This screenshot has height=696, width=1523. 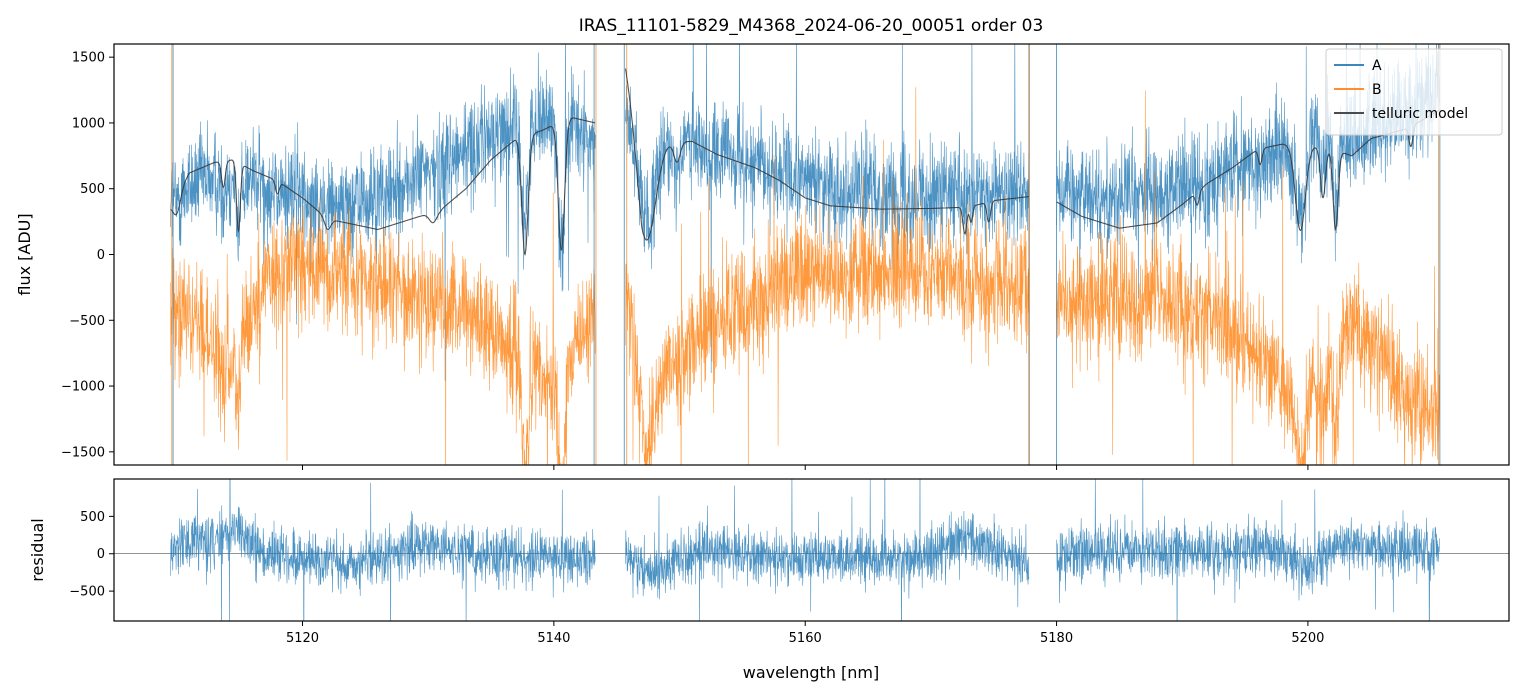 I want to click on x-axis-label: wavelength [nm], so click(x=811, y=672).